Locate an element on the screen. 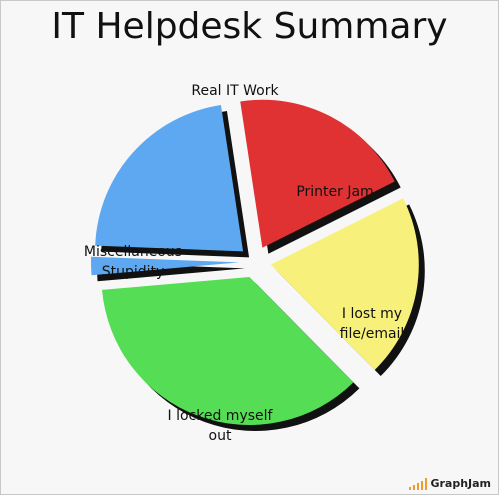  slice-label: Printer Jam is located at coordinates (334, 192).